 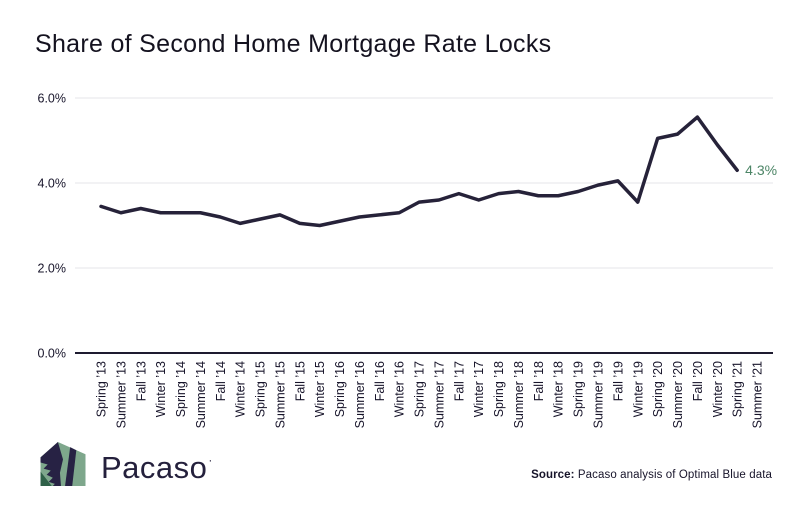 What do you see at coordinates (420, 389) in the screenshot?
I see `x-tick-label: Spring ’17` at bounding box center [420, 389].